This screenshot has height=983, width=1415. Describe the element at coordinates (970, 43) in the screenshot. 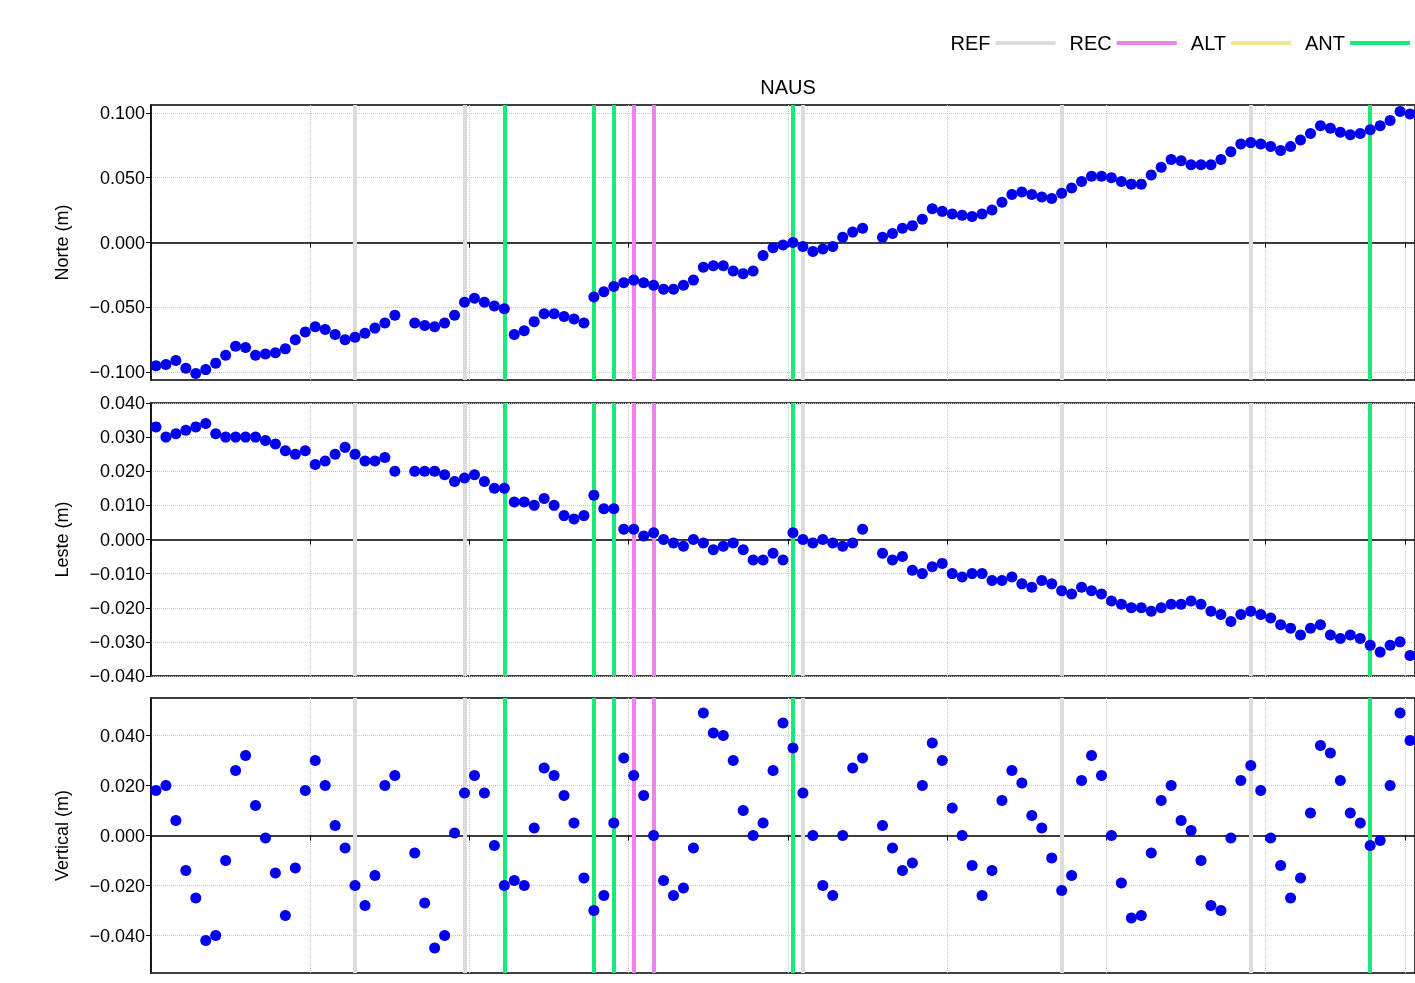

I see `legend-label: REF` at that location.